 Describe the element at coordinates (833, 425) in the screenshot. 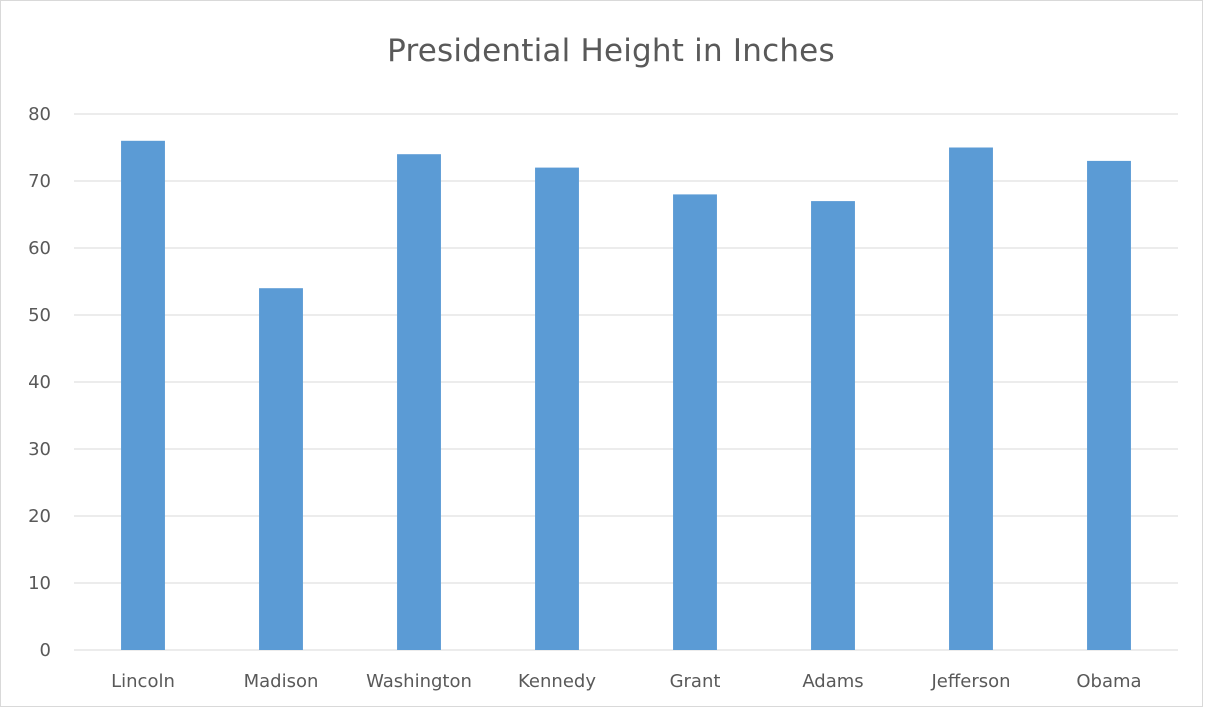

I see `bar-adams` at that location.